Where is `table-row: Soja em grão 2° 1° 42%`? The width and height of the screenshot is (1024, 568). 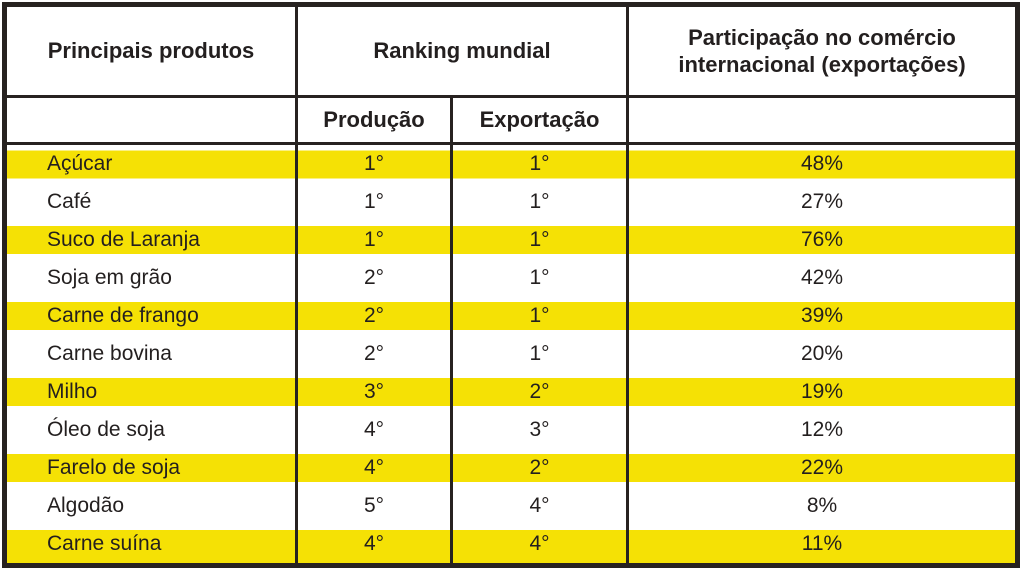 table-row: Soja em grão 2° 1° 42% is located at coordinates (511, 278).